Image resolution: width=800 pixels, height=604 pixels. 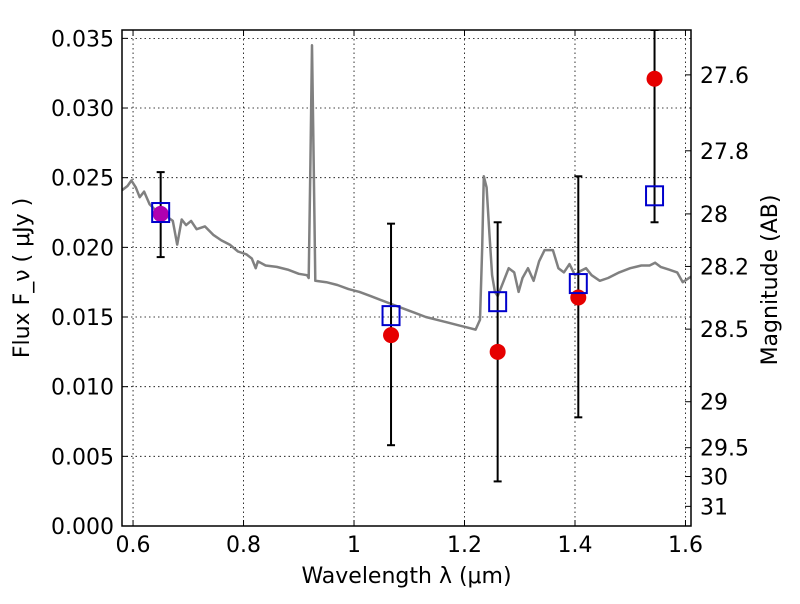 What do you see at coordinates (22, 278) in the screenshot?
I see `y-axis-label: Flux F_ν ( μJy )` at bounding box center [22, 278].